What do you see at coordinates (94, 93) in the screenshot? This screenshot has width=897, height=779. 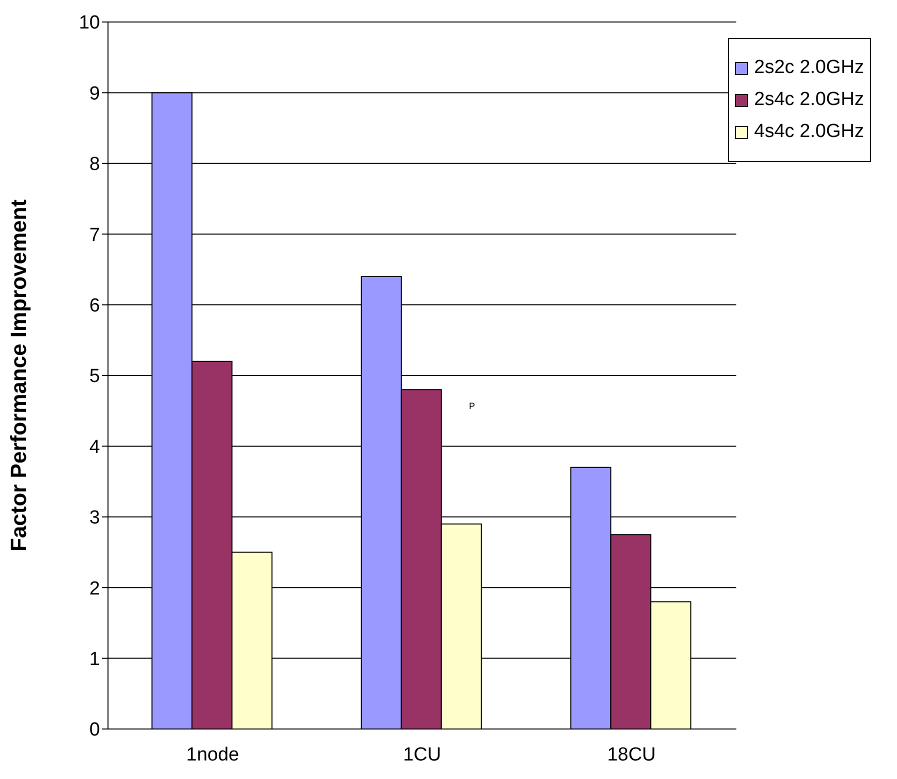 I see `y-tick-label: 9` at bounding box center [94, 93].